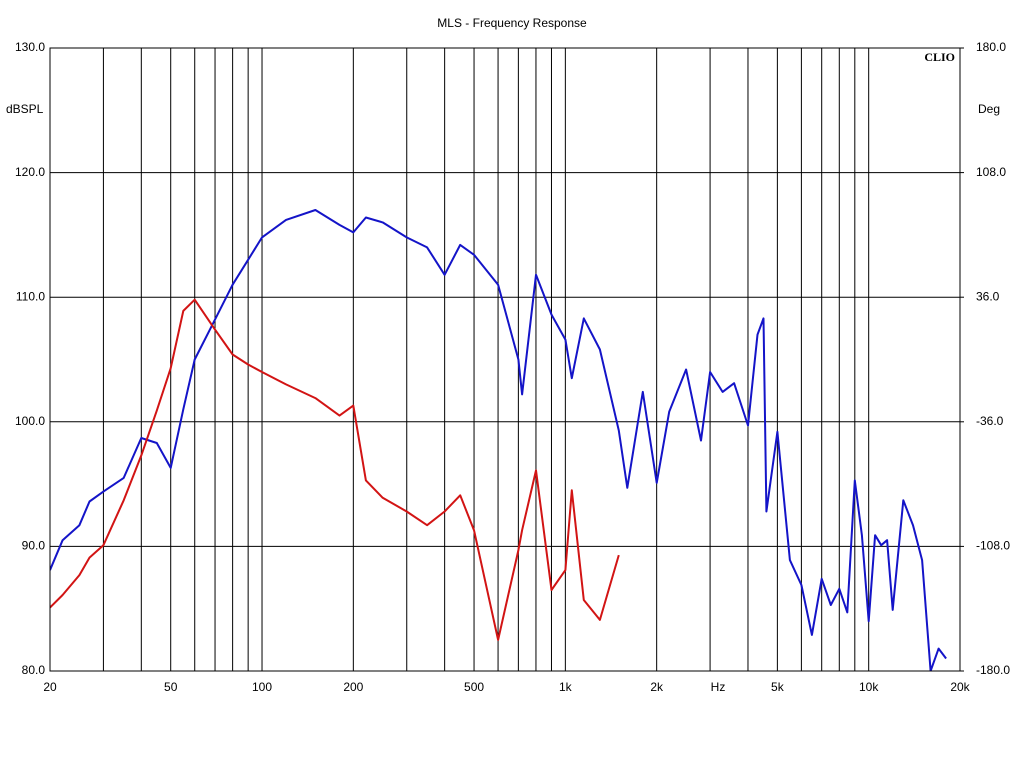  I want to click on y-tick-label: 110.0, so click(30, 296).